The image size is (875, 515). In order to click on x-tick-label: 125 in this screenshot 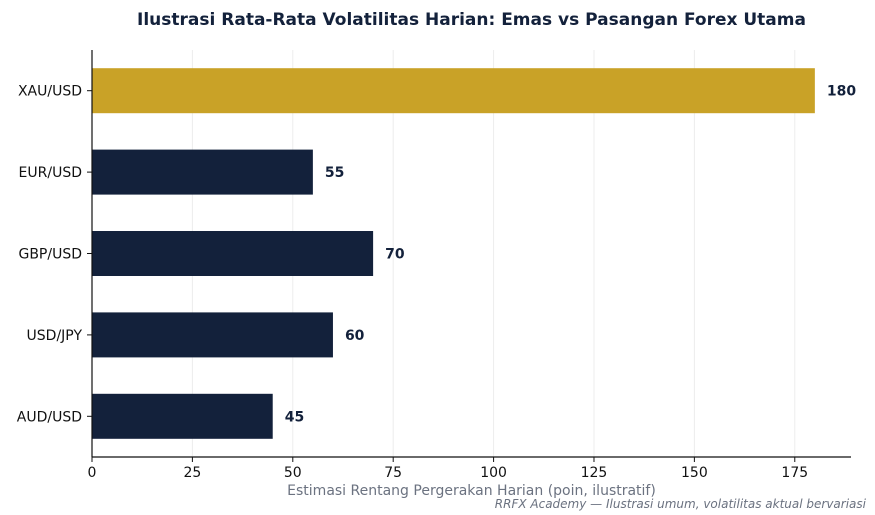, I will do `click(594, 473)`.